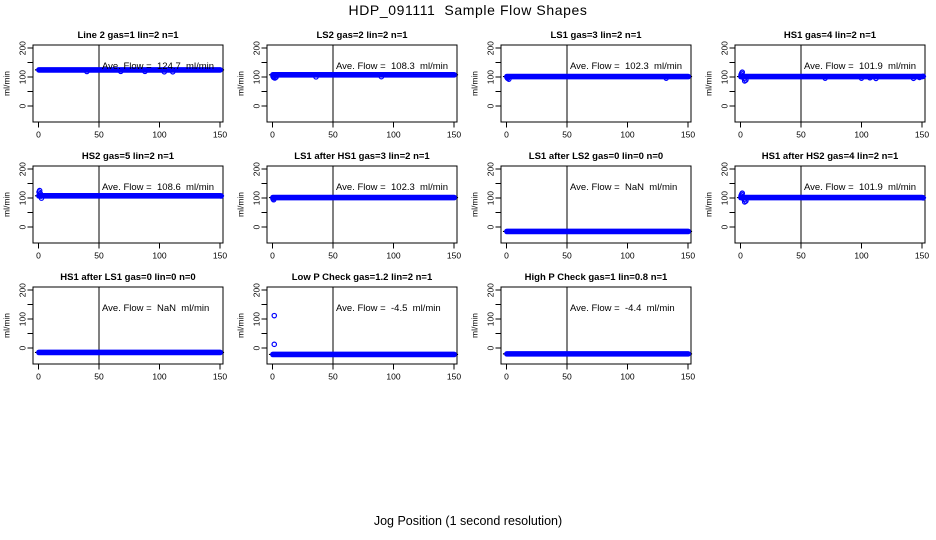 The height and width of the screenshot is (540, 936). Describe the element at coordinates (158, 187) in the screenshot. I see `ave-flow-annotation: Ave. Flow = 108.6 ml/min` at that location.